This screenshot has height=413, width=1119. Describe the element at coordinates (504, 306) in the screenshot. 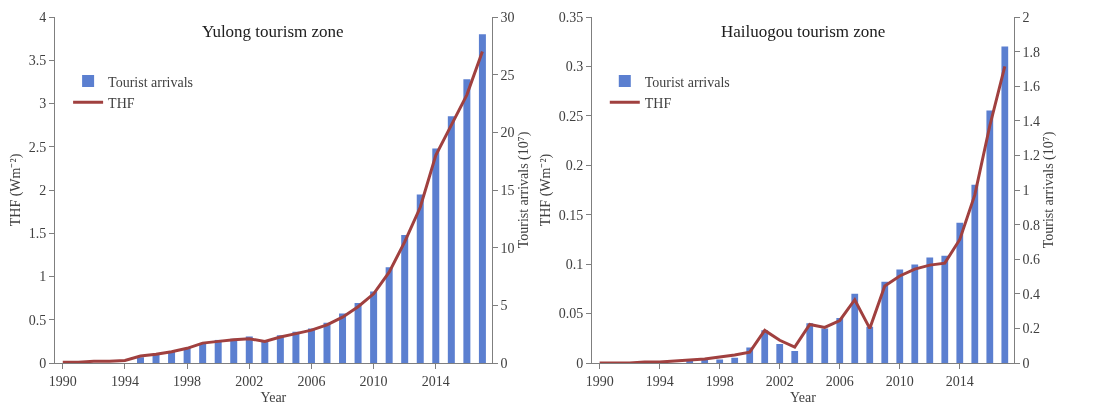

I see `y2-tick-label: 5` at that location.